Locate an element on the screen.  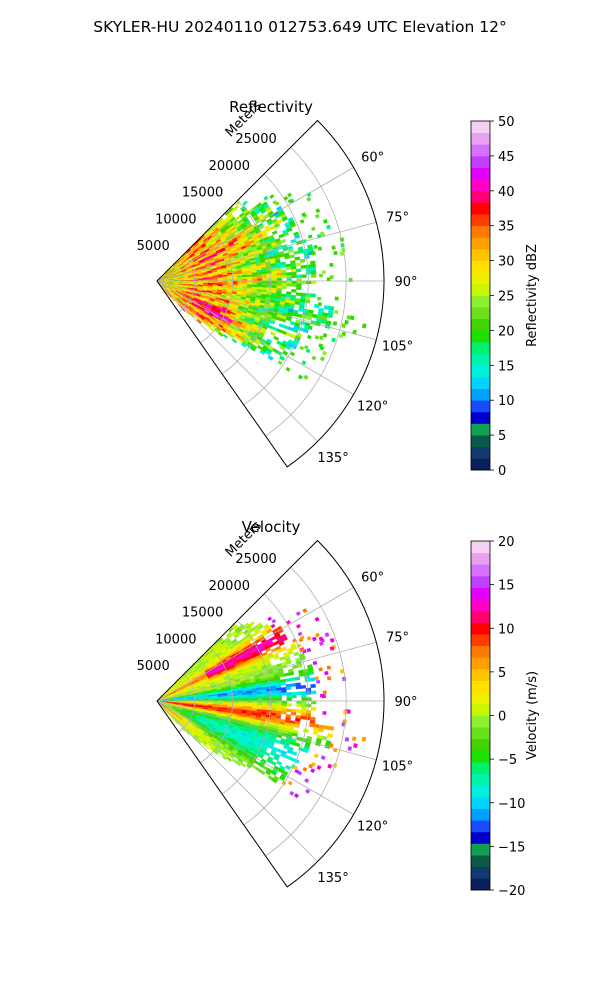
theta-tick-label: 120° is located at coordinates (372, 827).